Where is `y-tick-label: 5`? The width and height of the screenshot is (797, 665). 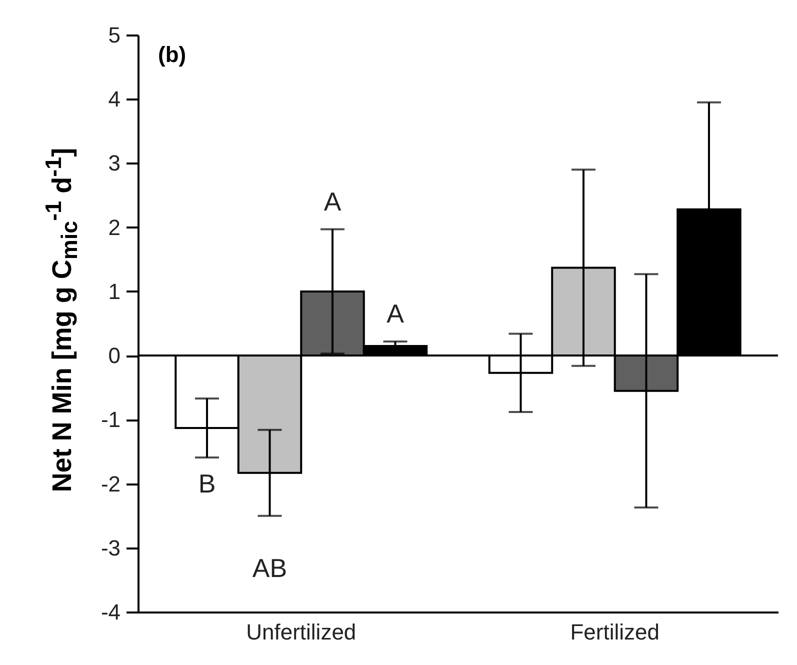
y-tick-label: 5 is located at coordinates (114, 35).